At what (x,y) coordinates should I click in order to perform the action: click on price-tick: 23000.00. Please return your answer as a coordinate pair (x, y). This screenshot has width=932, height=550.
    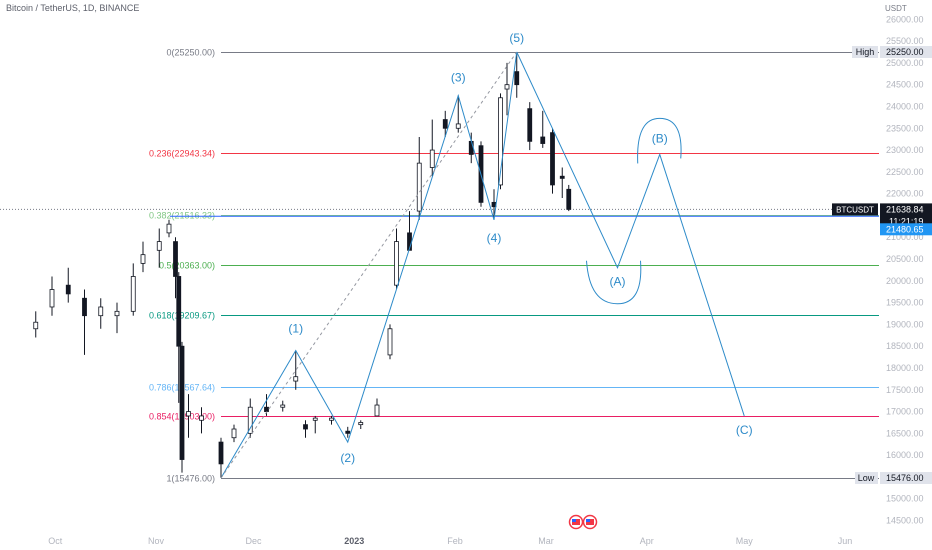
    Looking at the image, I should click on (905, 150).